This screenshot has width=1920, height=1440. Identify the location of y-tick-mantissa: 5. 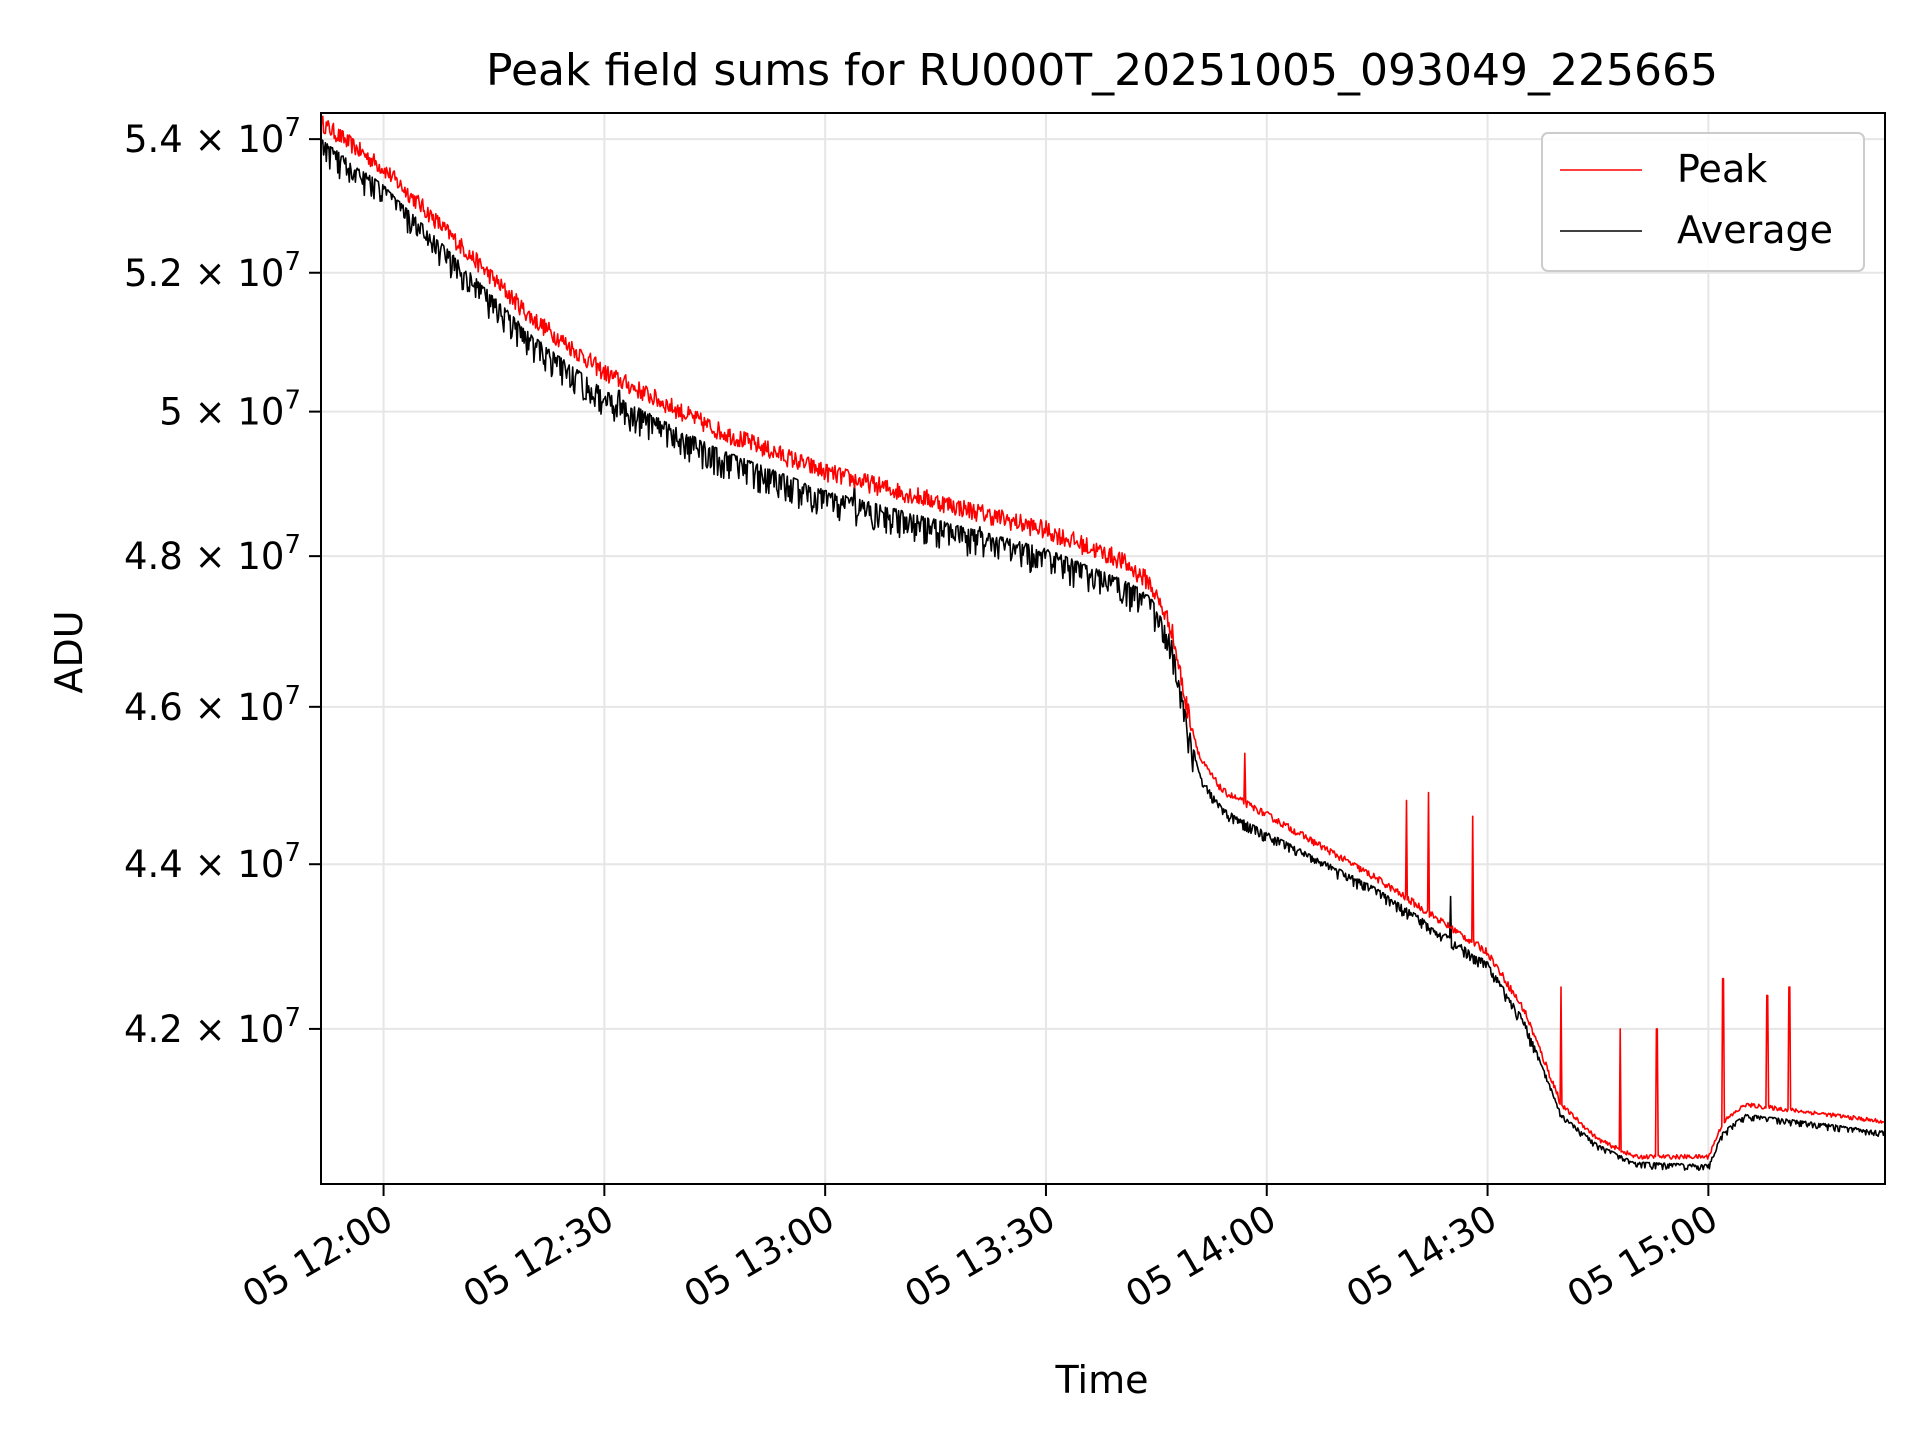
(171, 412).